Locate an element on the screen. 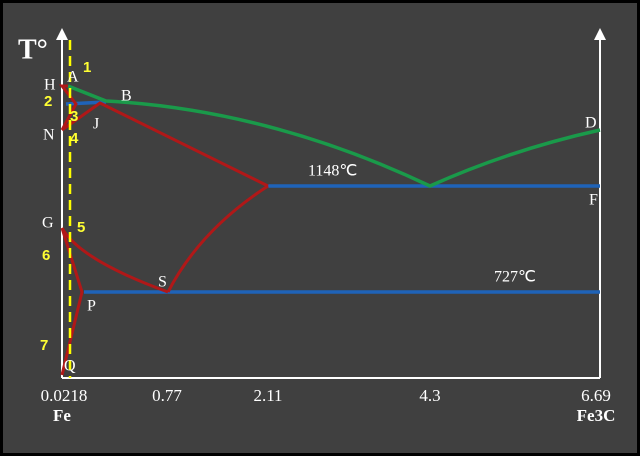  solidus-line is located at coordinates (165, 144).